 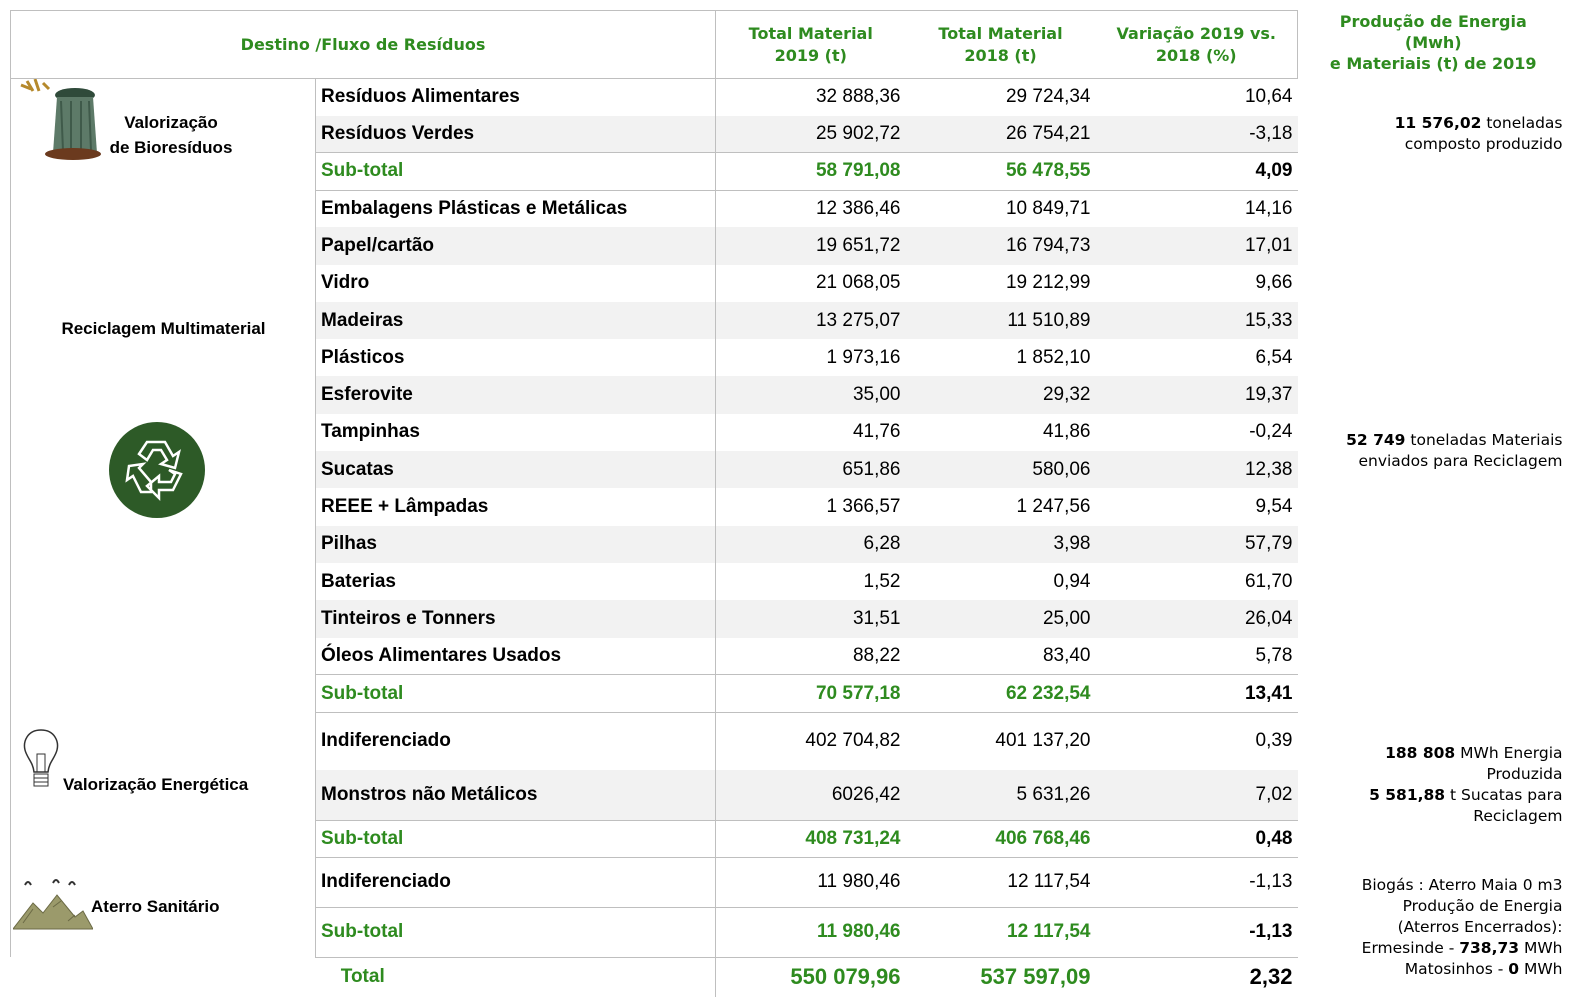 What do you see at coordinates (1053, 357) in the screenshot?
I see `total-2018: 1 852,10` at bounding box center [1053, 357].